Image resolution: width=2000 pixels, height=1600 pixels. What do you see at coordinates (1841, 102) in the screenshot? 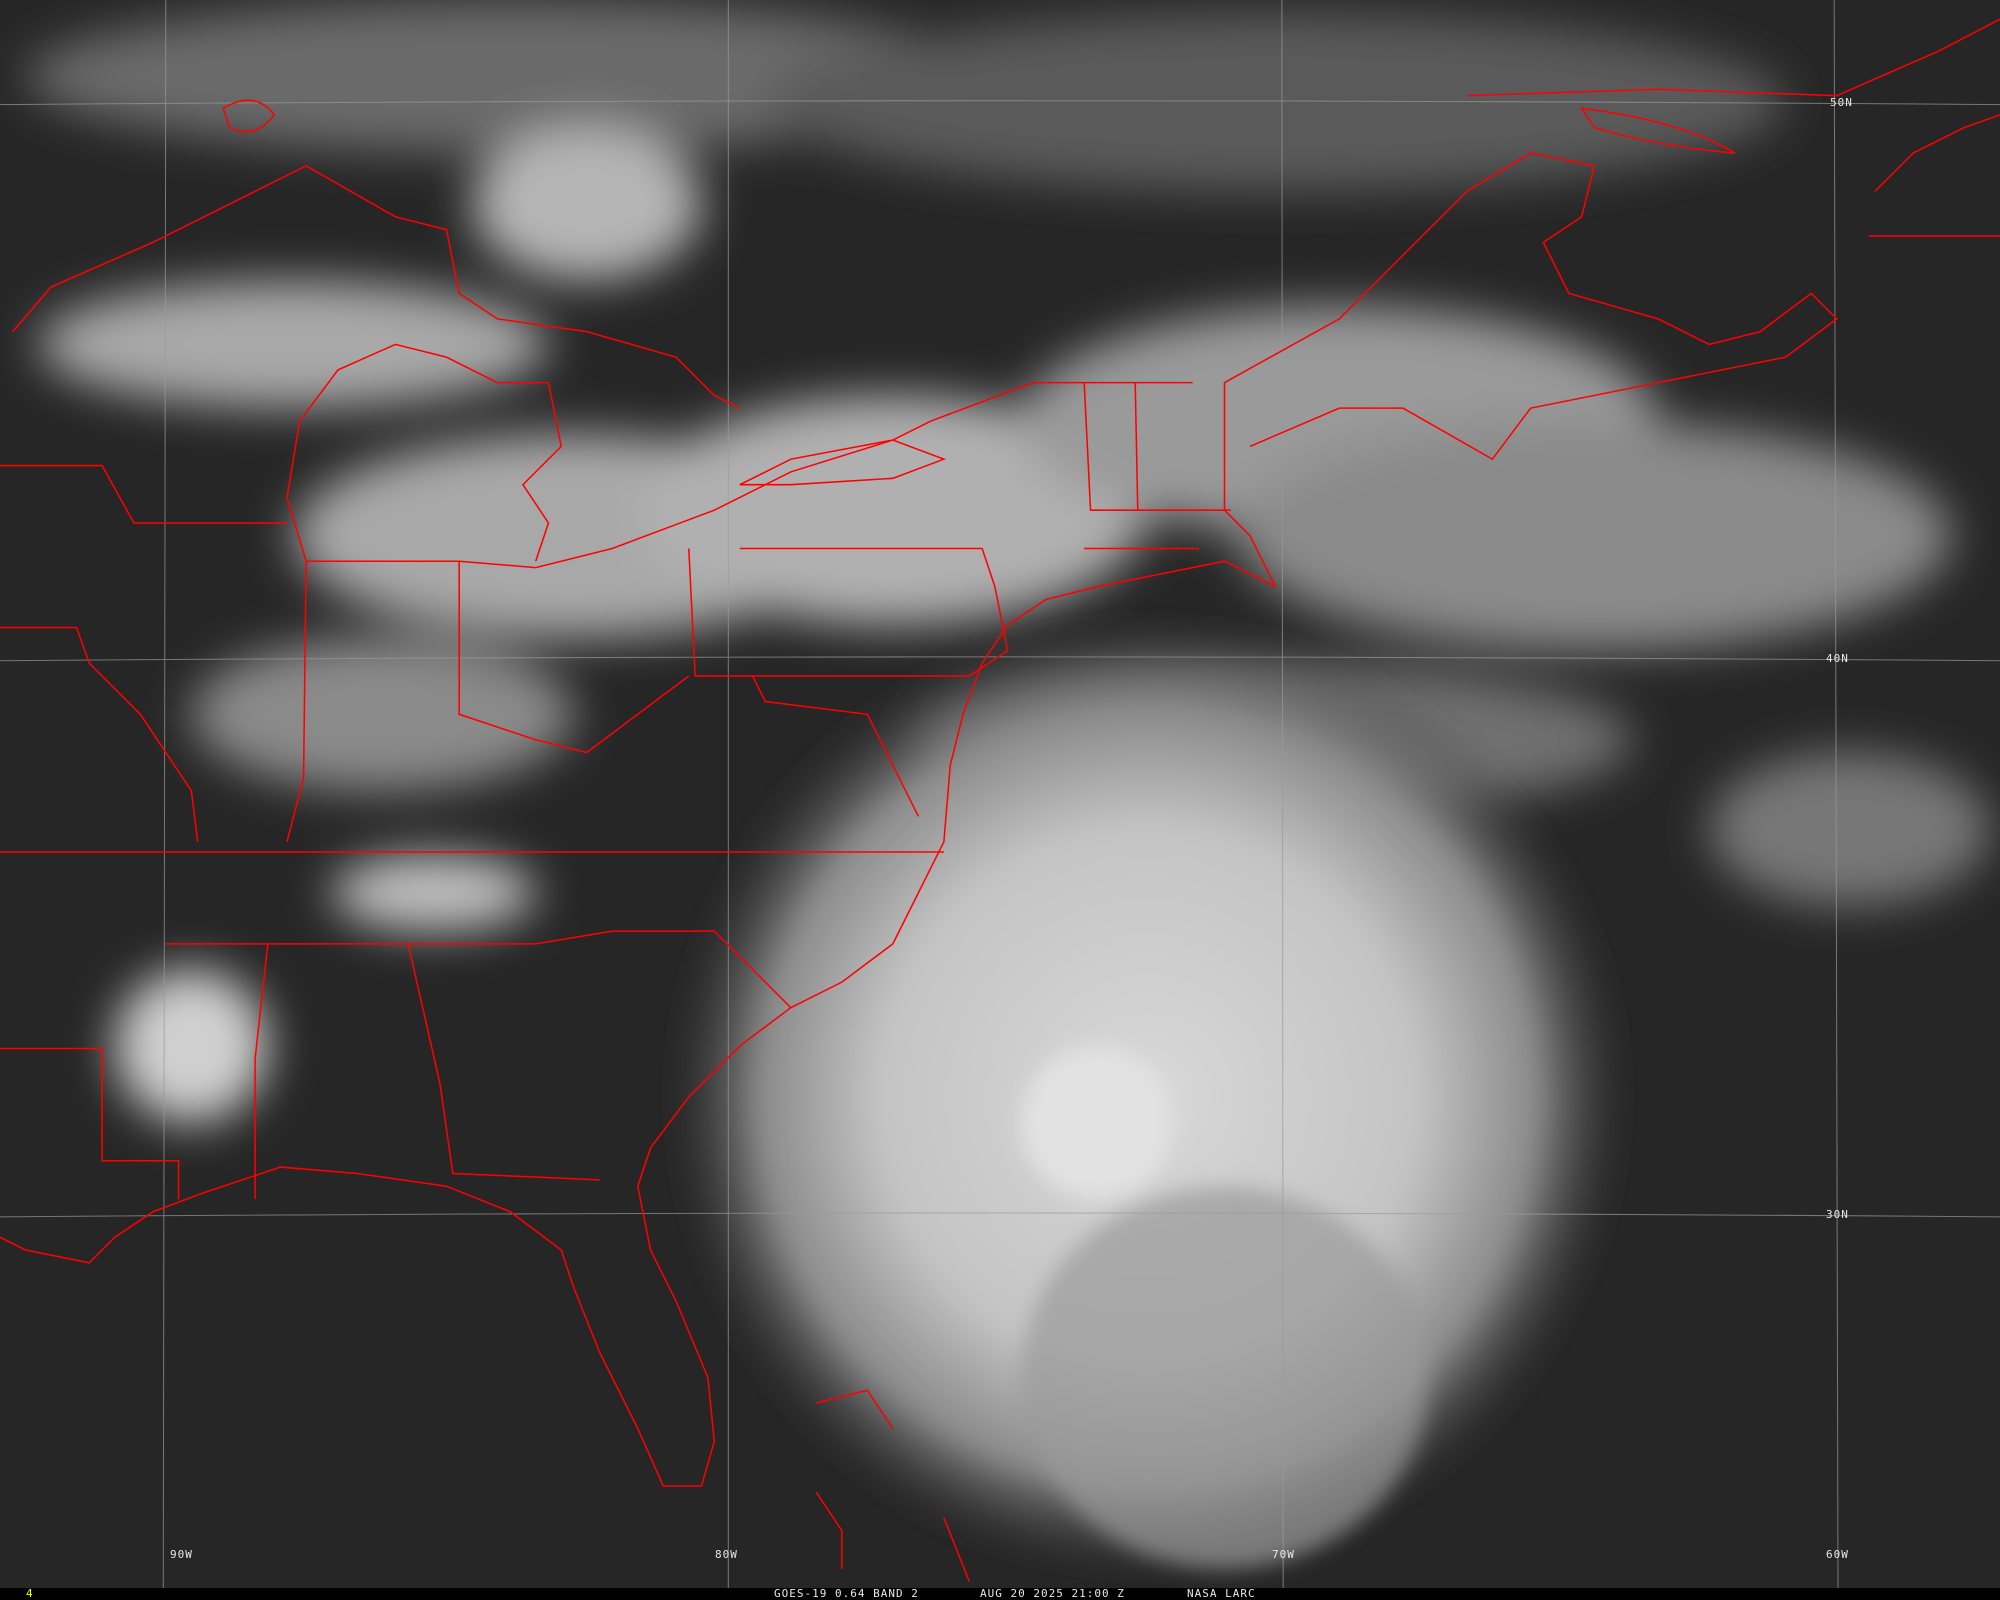
I see `lat-label-50n: 50N` at bounding box center [1841, 102].